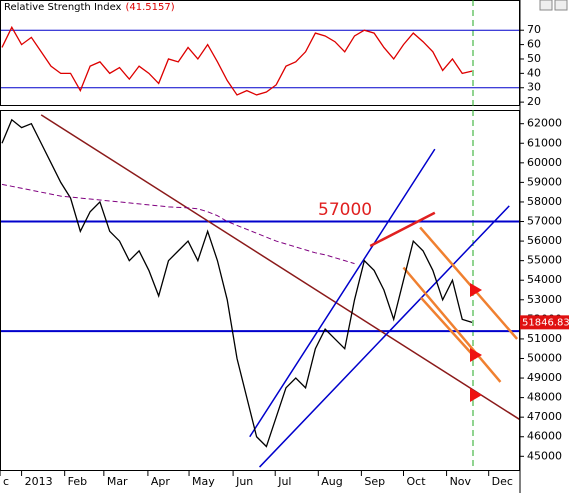  Describe the element at coordinates (544, 416) in the screenshot. I see `y-tick-label: 47000` at that location.